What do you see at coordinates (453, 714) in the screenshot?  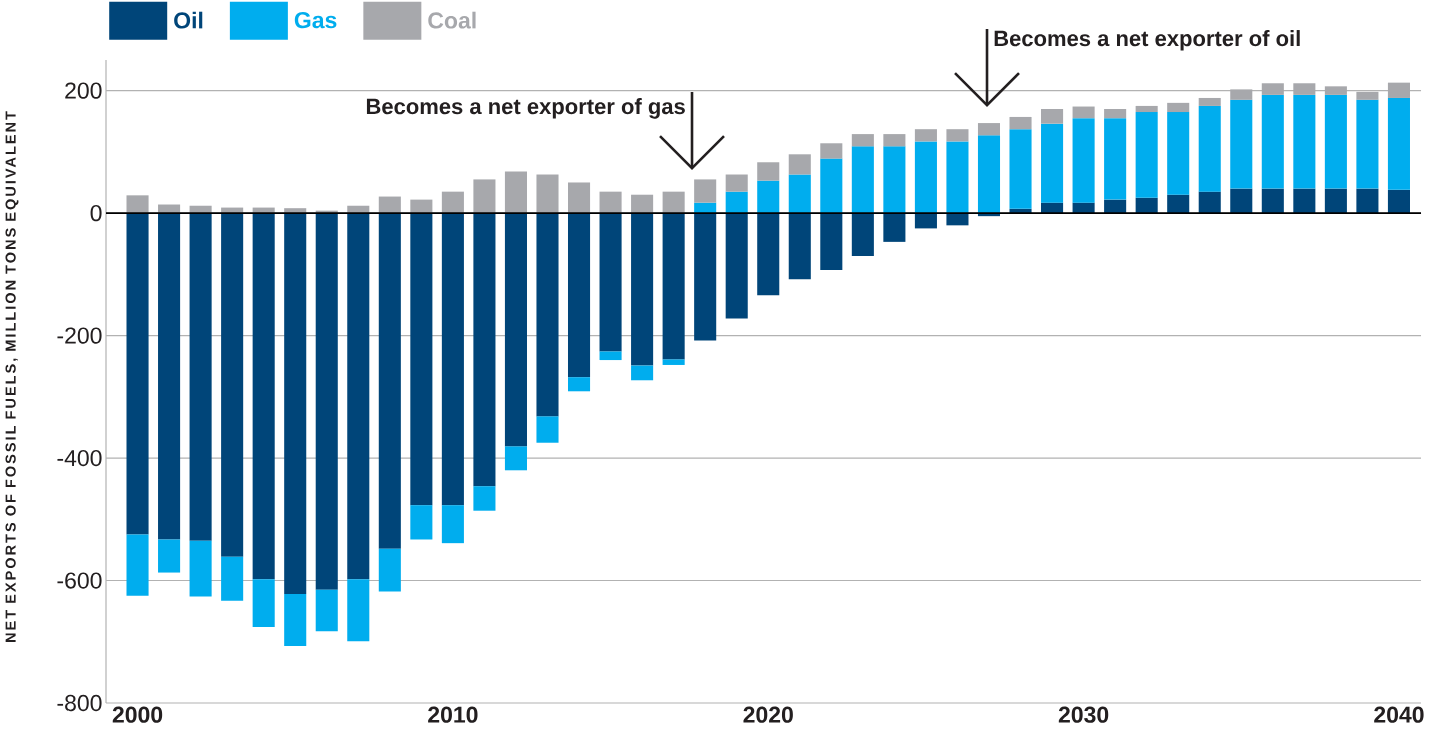 I see `x-tick-label: 2010` at bounding box center [453, 714].